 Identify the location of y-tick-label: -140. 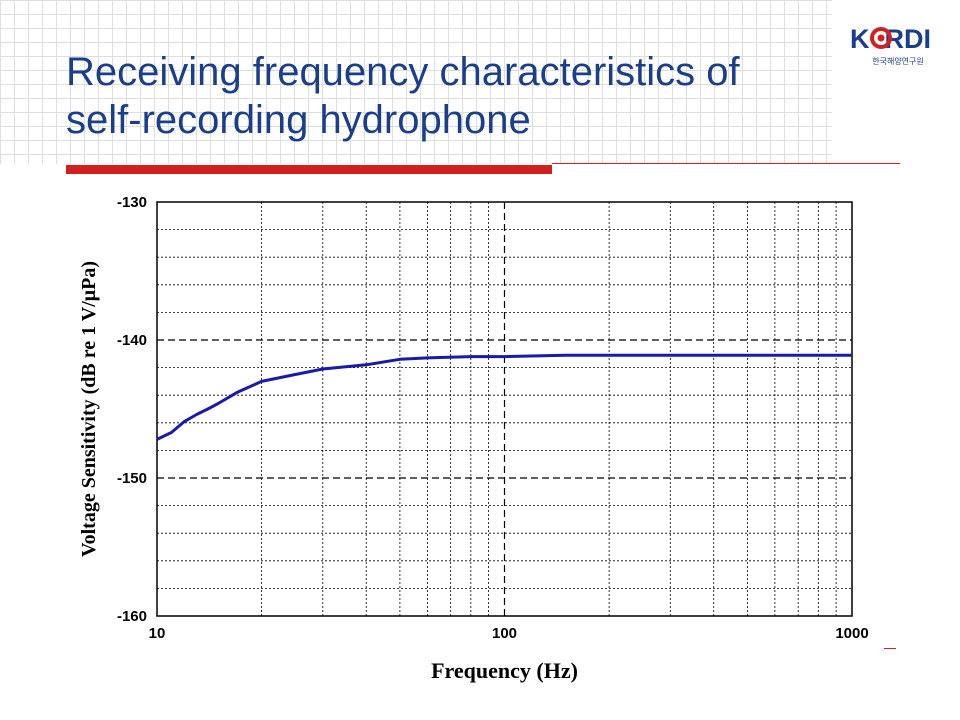
(132, 340).